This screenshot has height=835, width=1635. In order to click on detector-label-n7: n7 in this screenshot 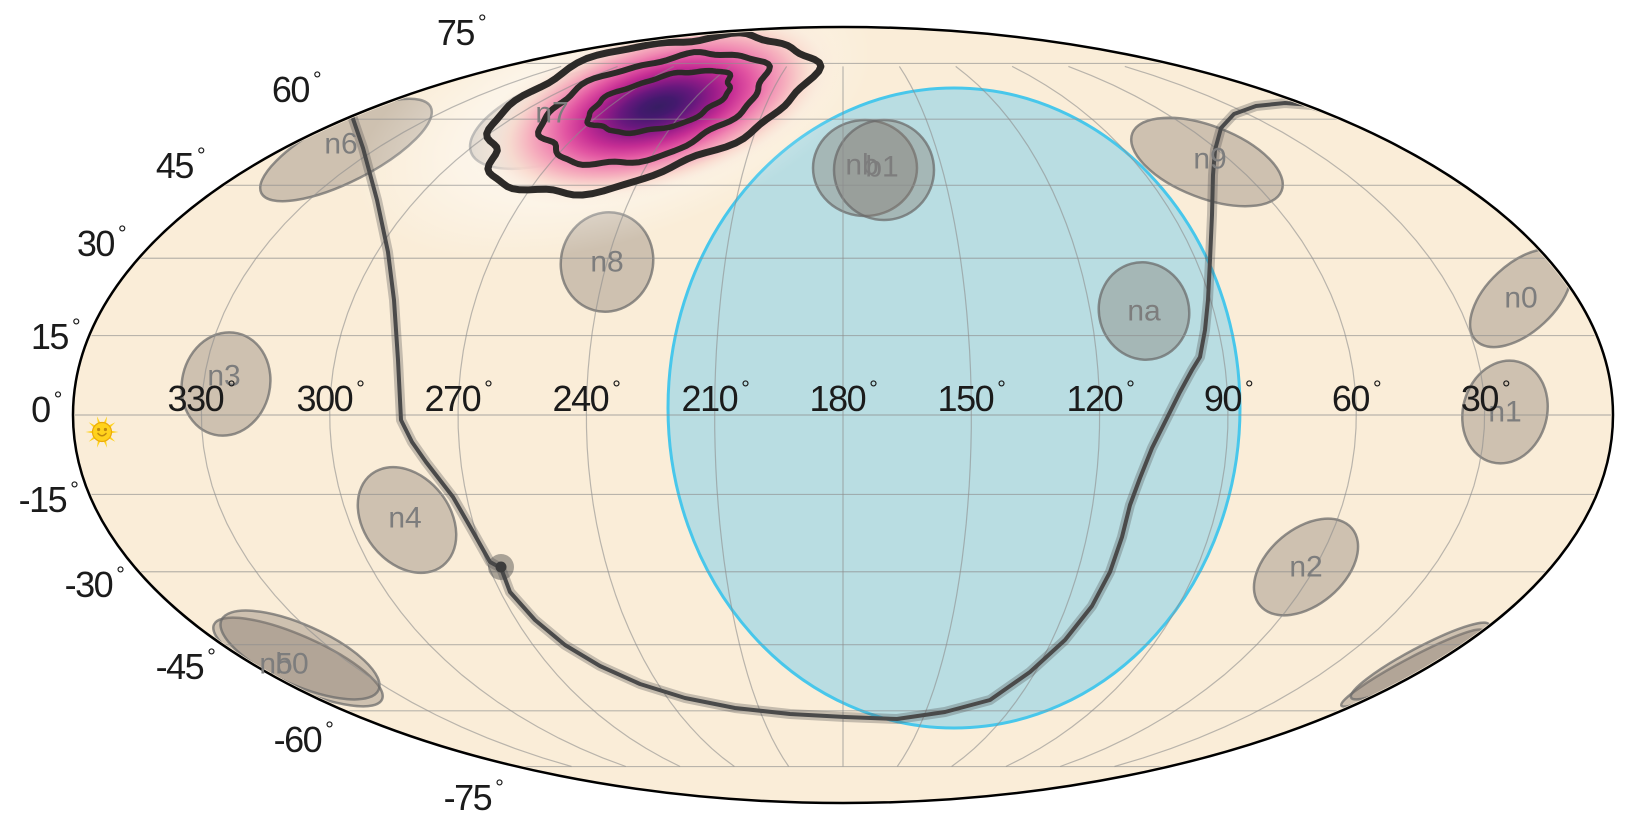, I will do `click(551, 113)`.